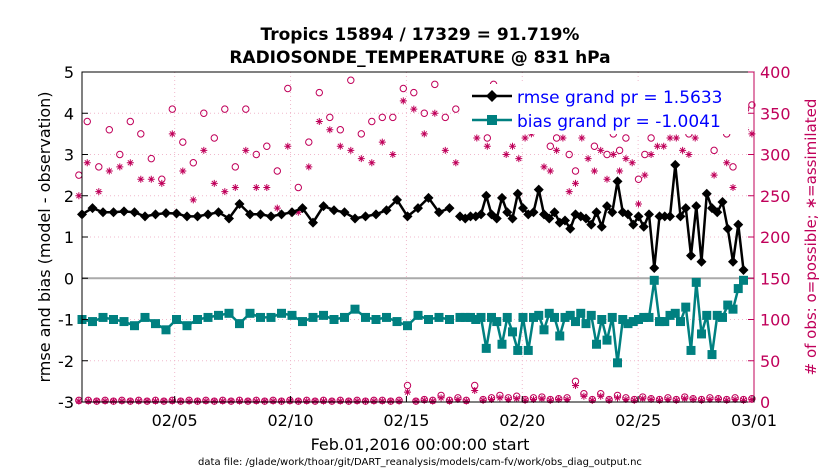  I want to click on left-tick-label: 3, so click(69, 155).